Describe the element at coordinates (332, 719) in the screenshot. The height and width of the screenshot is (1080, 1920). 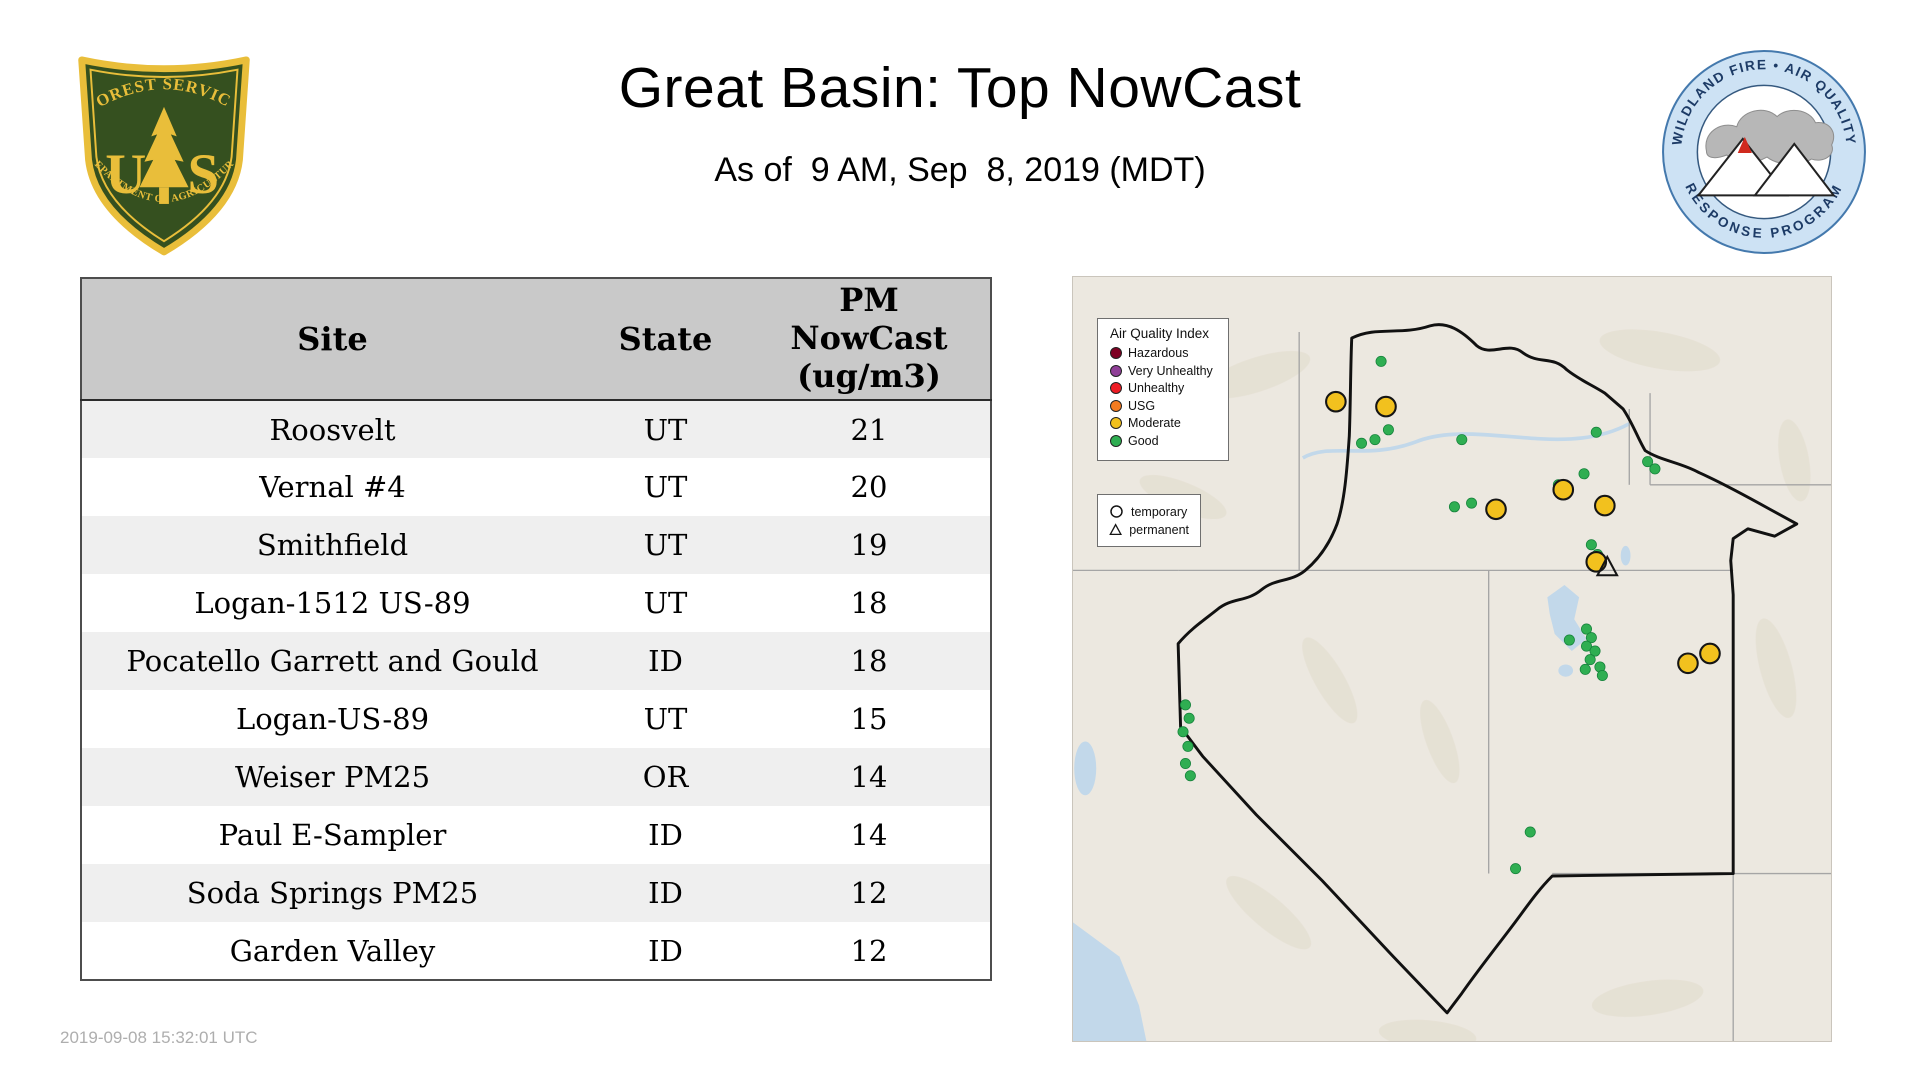
I see `site-cell: Logan-US-89` at that location.